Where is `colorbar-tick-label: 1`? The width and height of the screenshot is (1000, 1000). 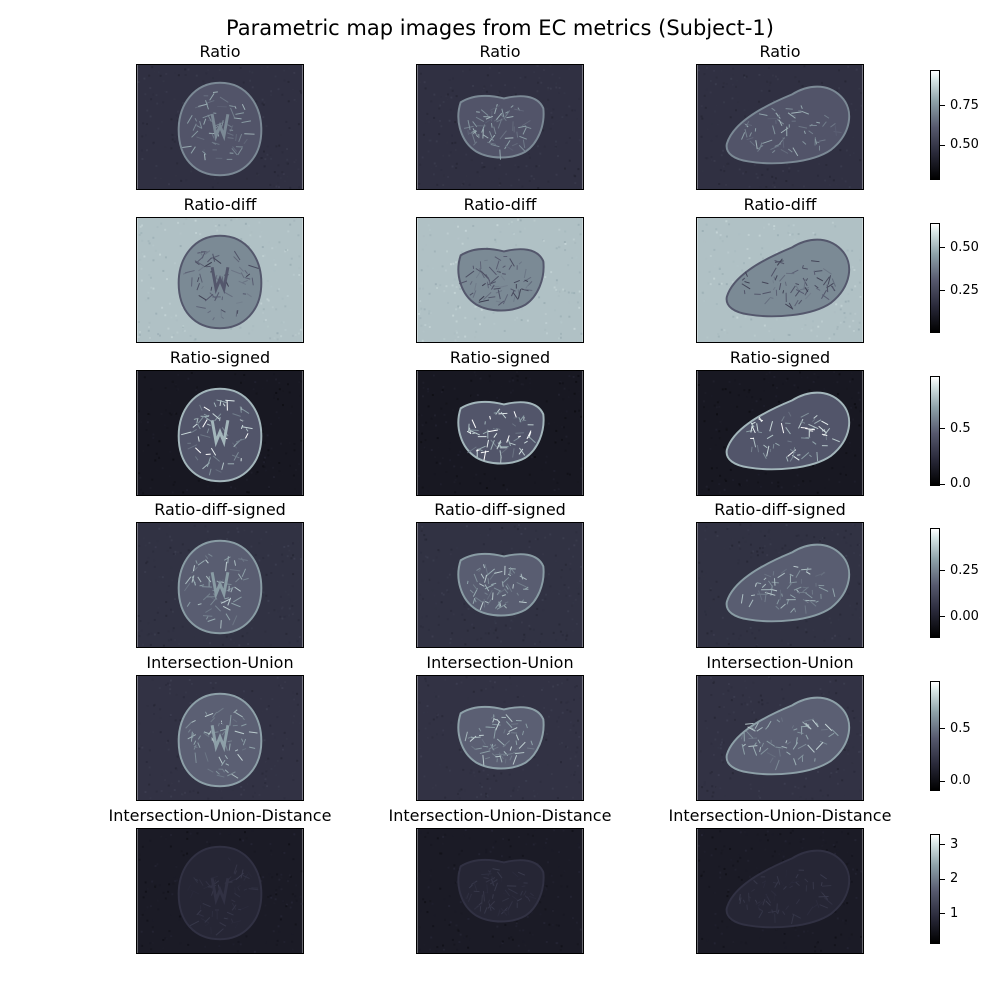 colorbar-tick-label: 1 is located at coordinates (954, 913).